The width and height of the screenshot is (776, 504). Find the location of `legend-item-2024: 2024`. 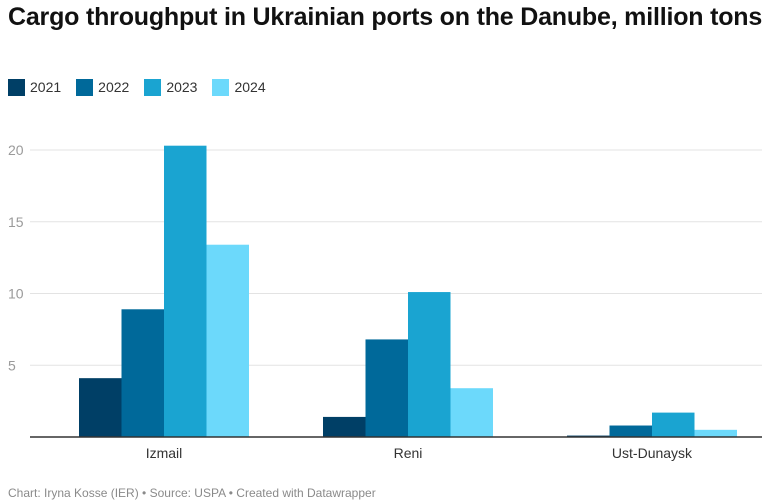

legend-item-2024: 2024 is located at coordinates (239, 87).